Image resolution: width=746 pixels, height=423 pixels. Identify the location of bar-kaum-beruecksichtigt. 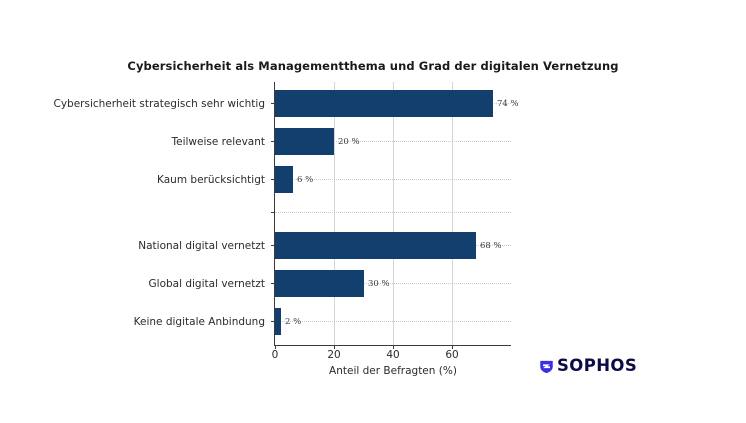
(284, 179).